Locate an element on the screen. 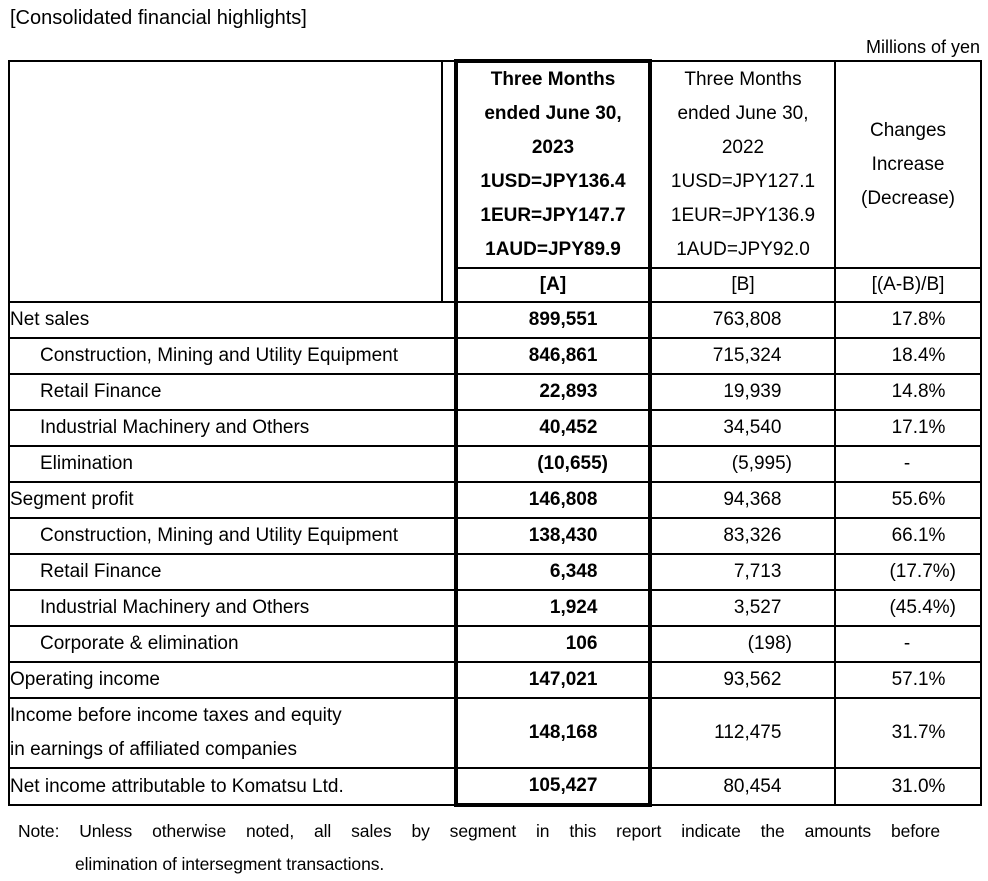  value-2023: 146,808 is located at coordinates (553, 500).